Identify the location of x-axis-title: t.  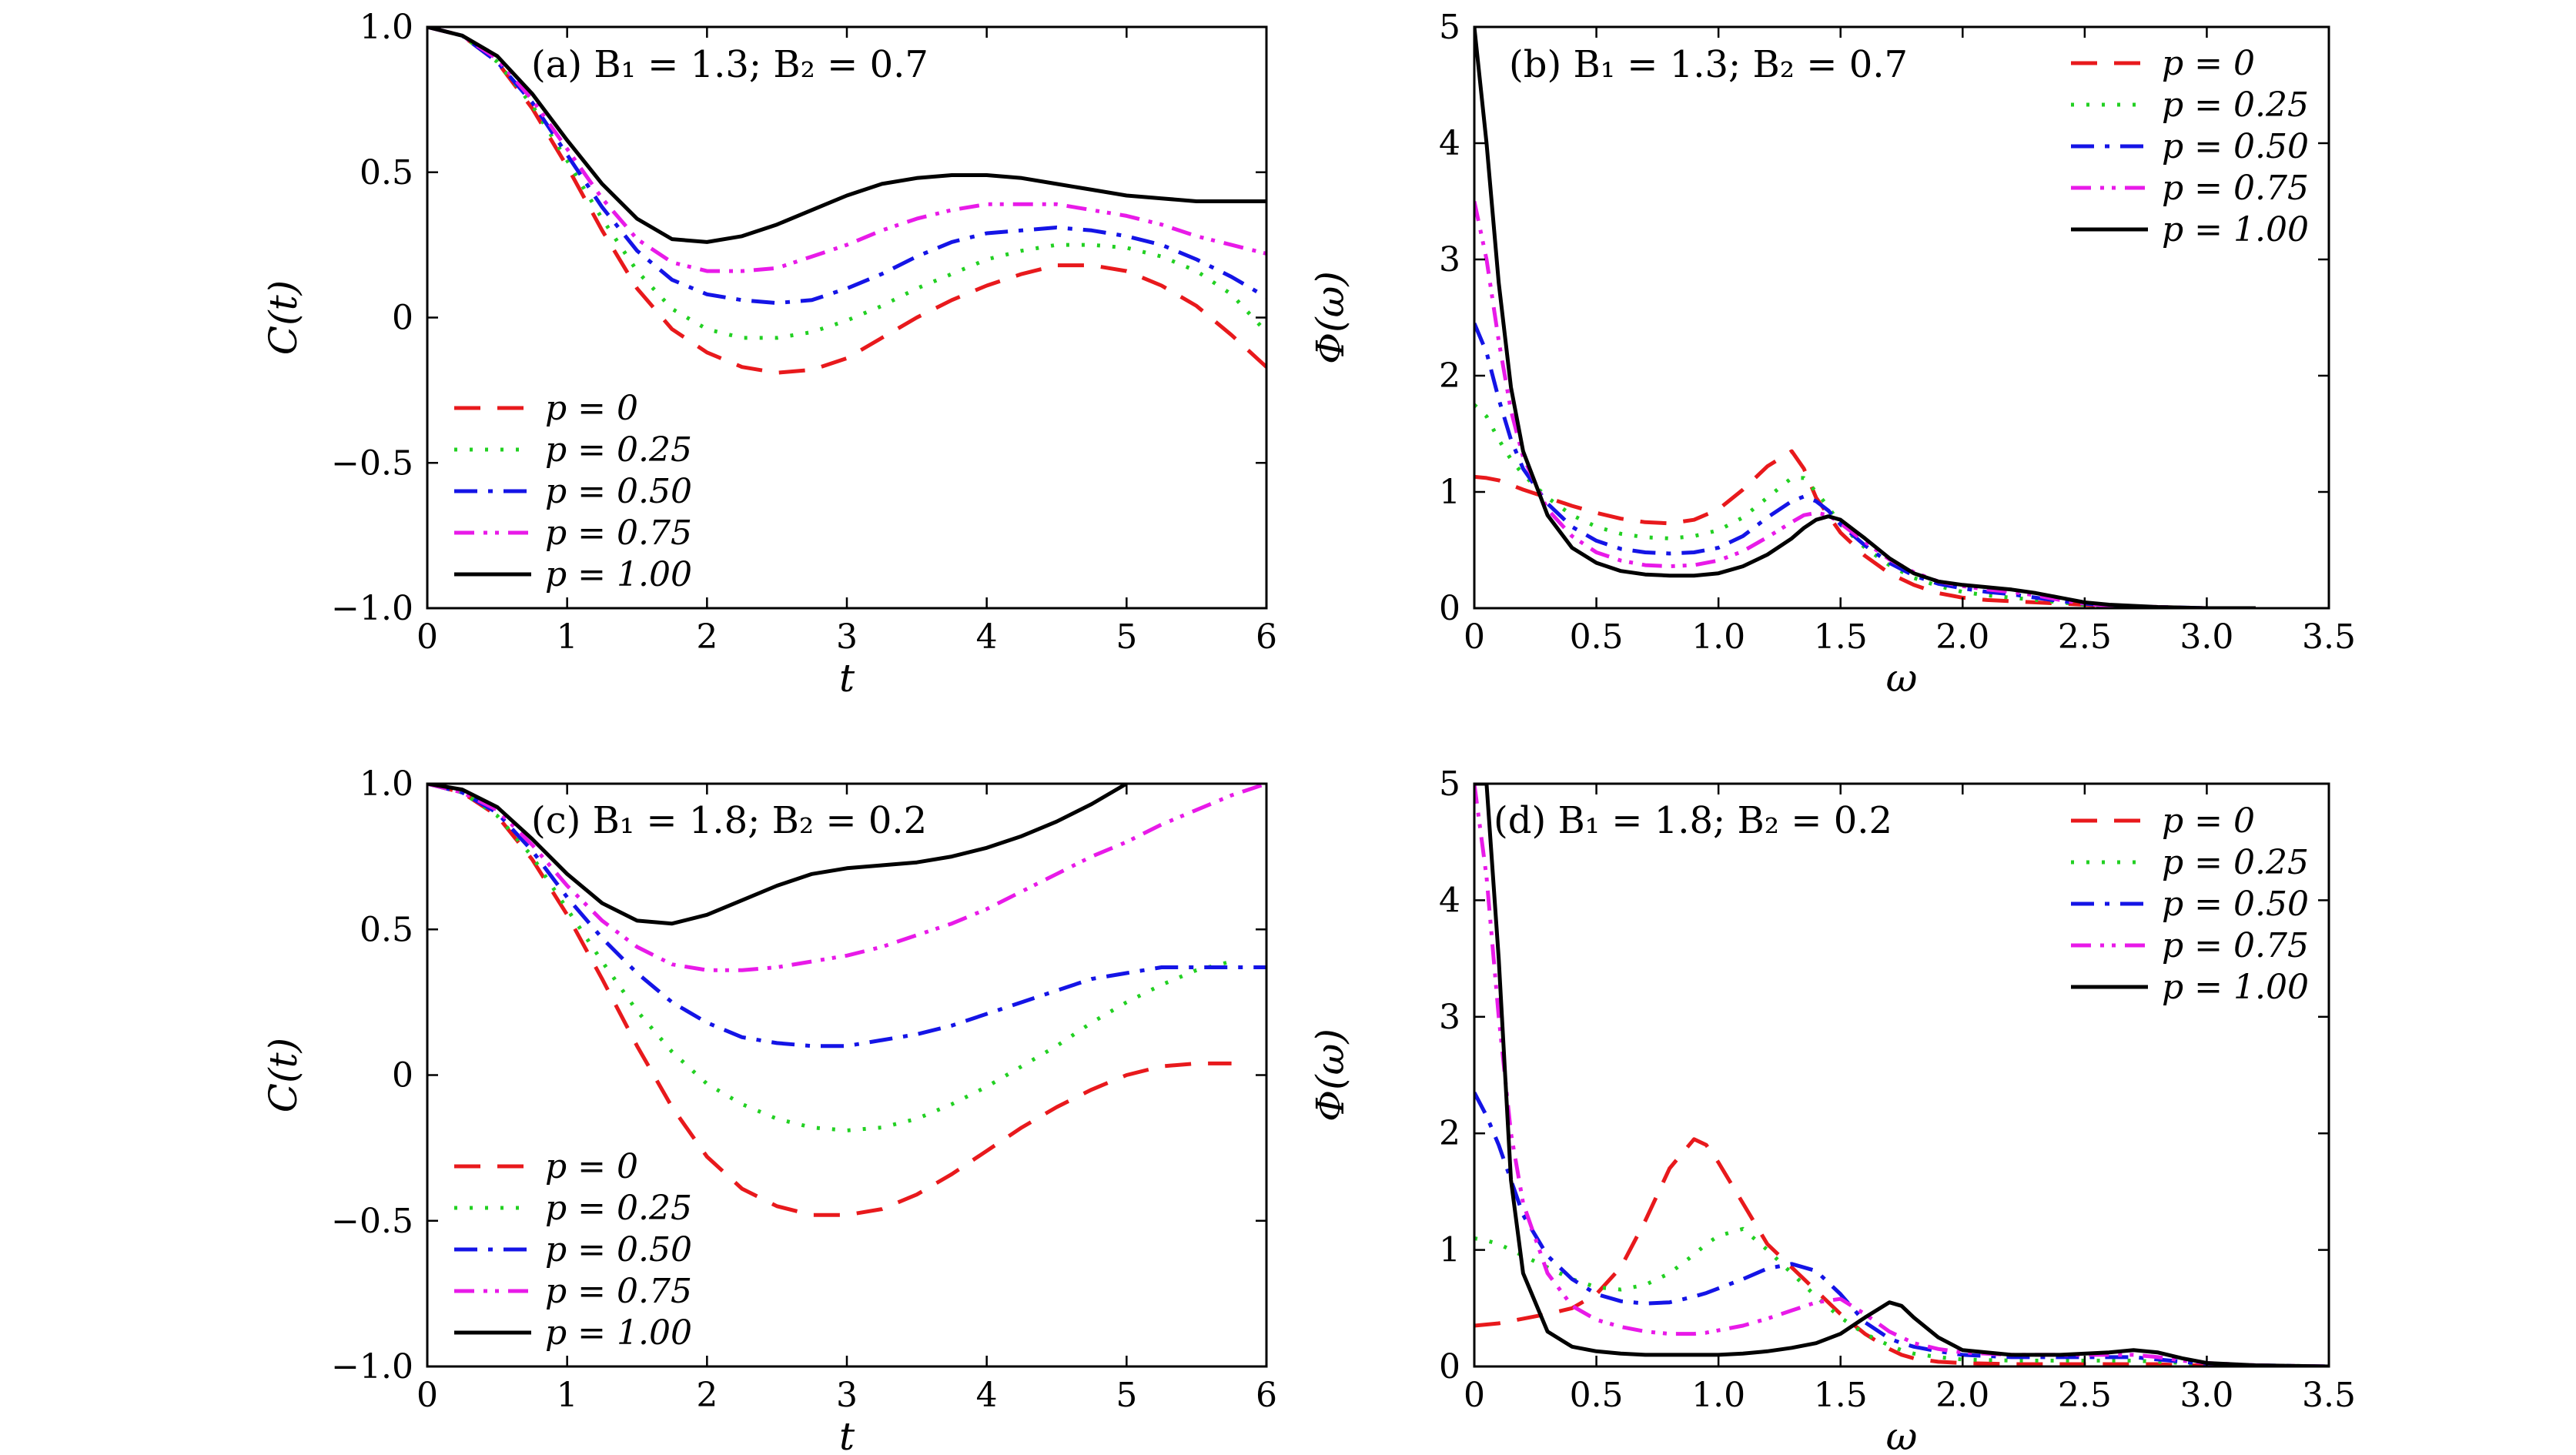
(847, 678).